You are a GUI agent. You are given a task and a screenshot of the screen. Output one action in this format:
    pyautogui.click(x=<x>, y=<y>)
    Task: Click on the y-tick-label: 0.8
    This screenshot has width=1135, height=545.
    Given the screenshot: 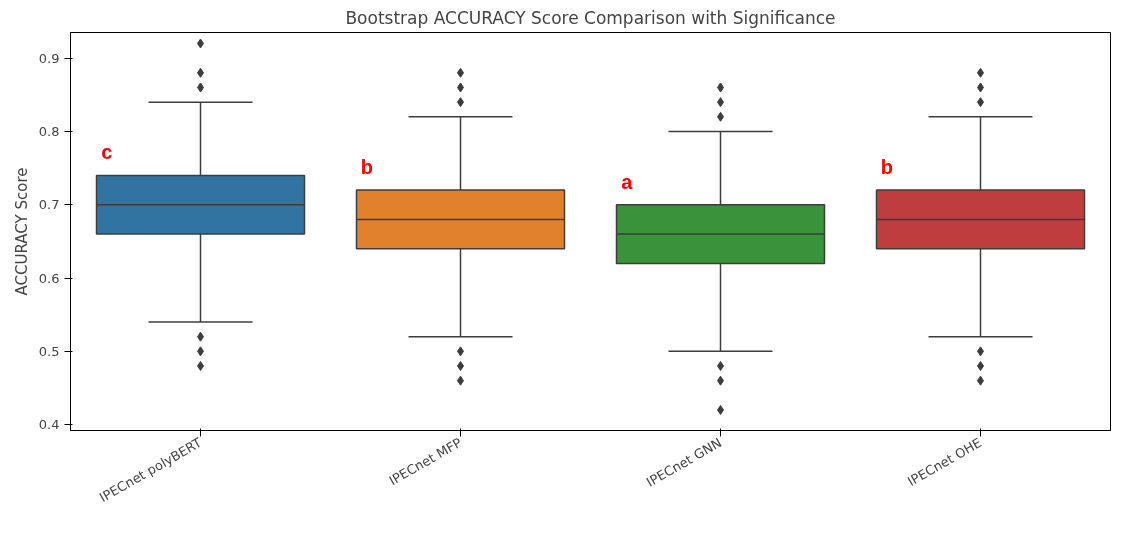 What is the action you would take?
    pyautogui.click(x=49, y=131)
    